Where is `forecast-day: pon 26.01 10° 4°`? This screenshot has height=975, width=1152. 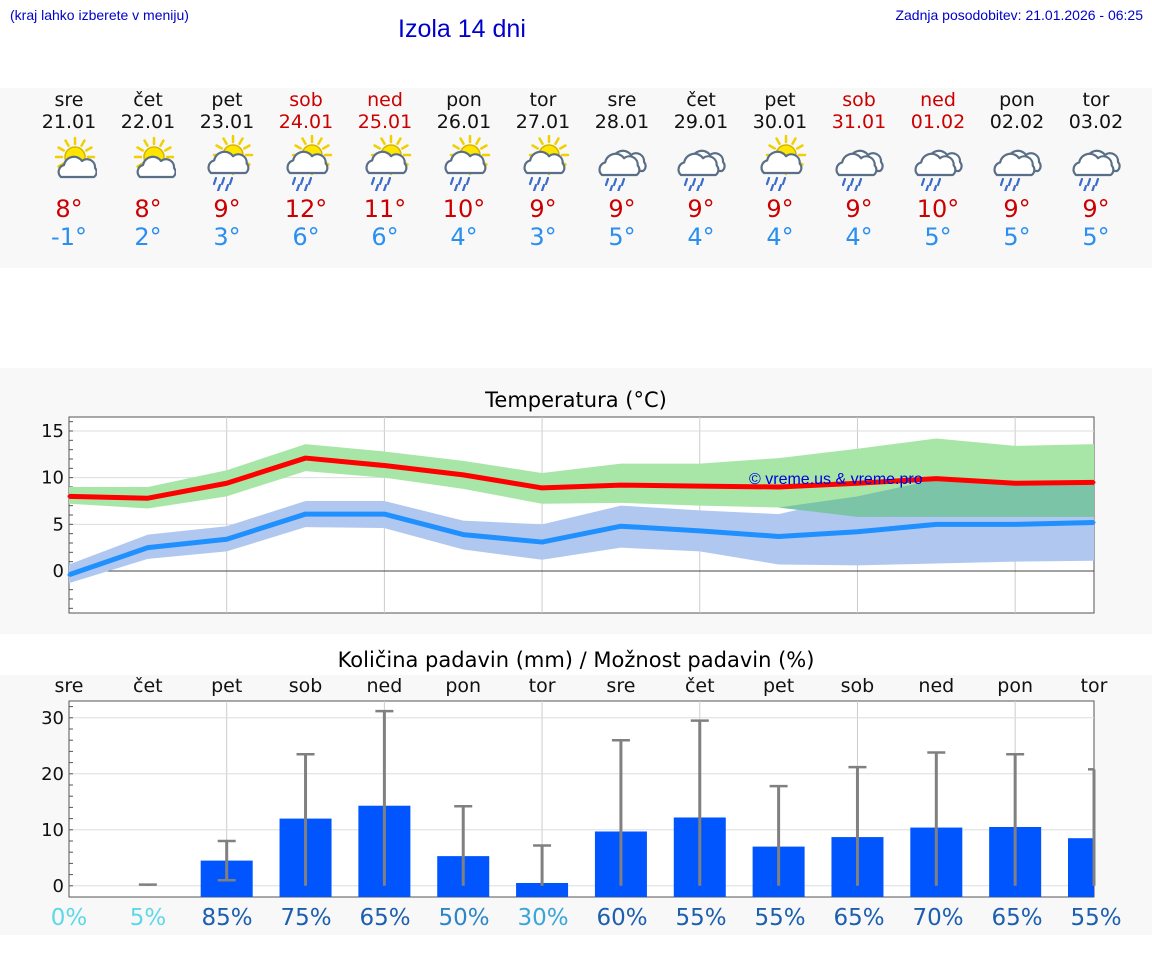 forecast-day: pon 26.01 10° 4° is located at coordinates (464, 169).